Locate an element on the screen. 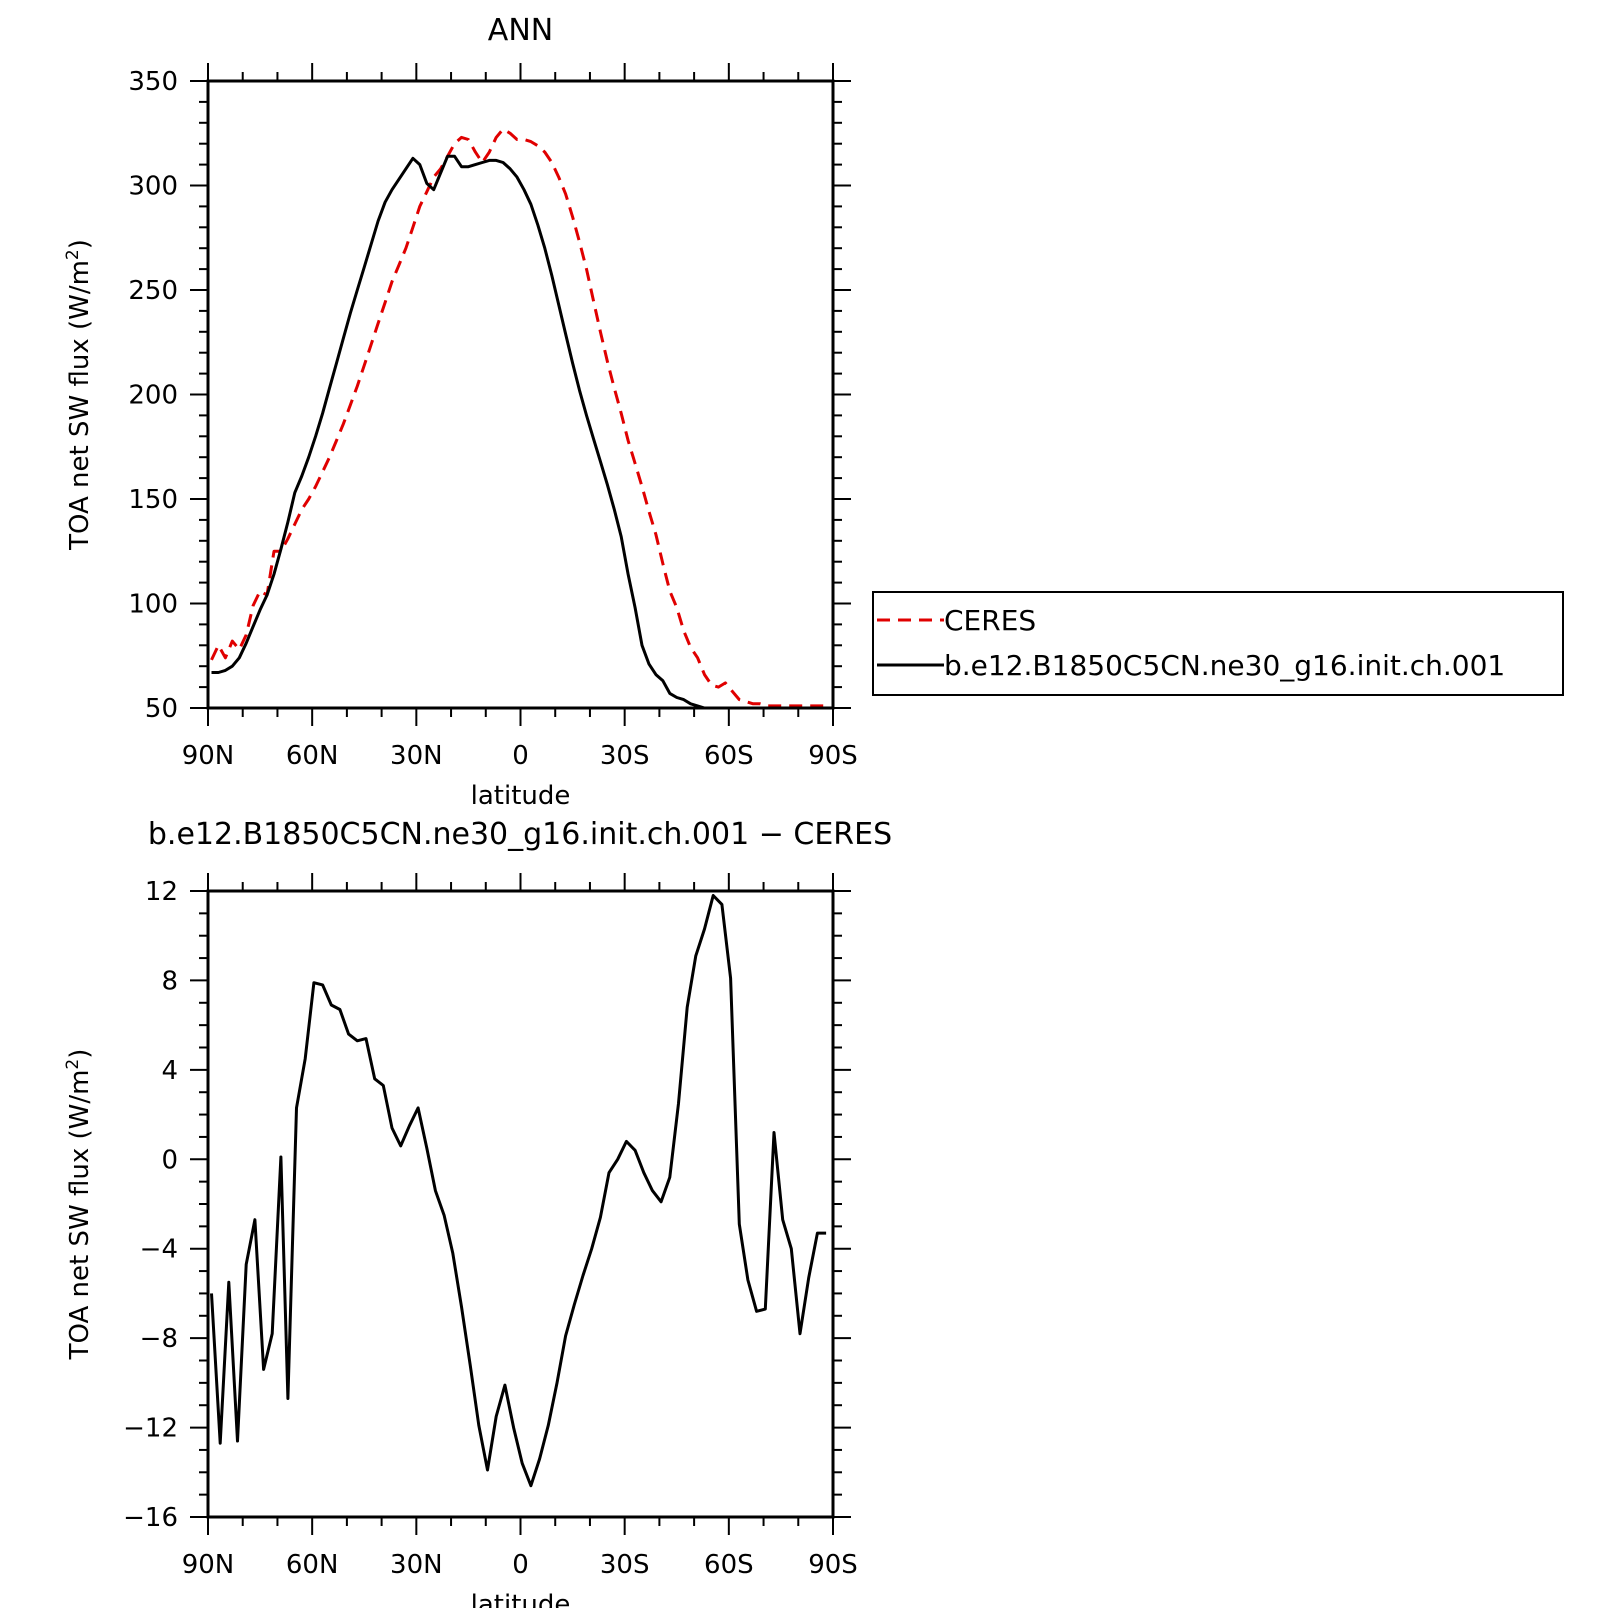 The height and width of the screenshot is (1608, 1609). y-tick-label: −12 is located at coordinates (150, 1429).